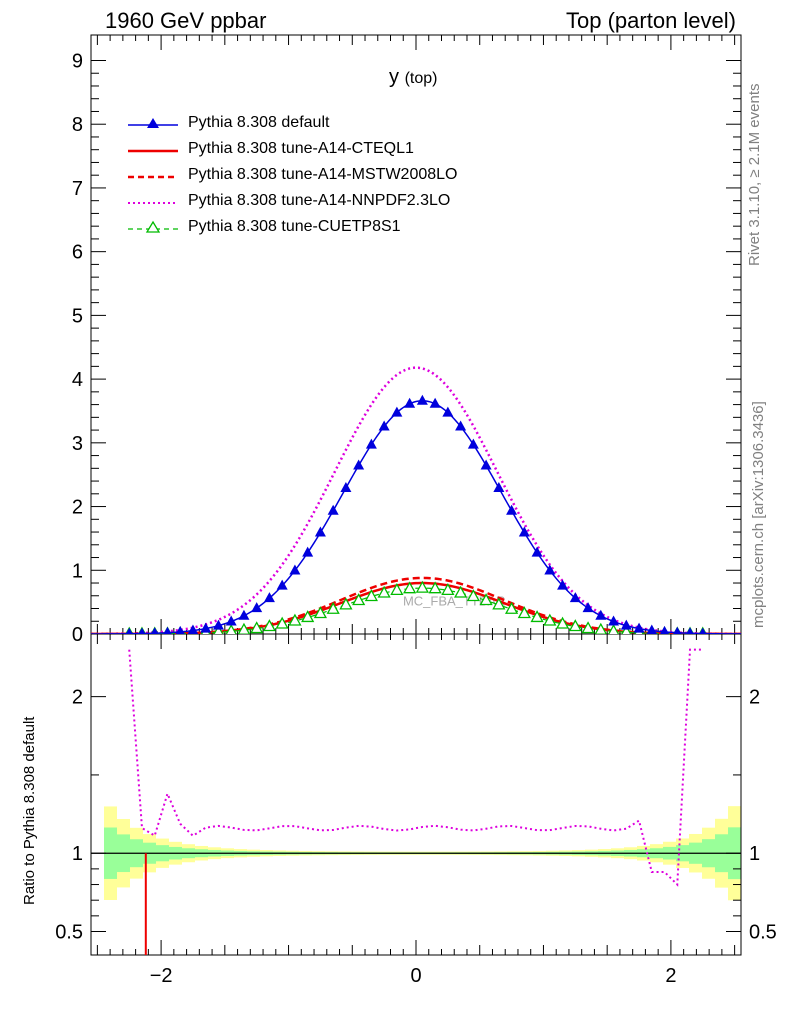 This screenshot has height=1024, width=786. I want to click on plot-title: y (top), so click(413, 77).